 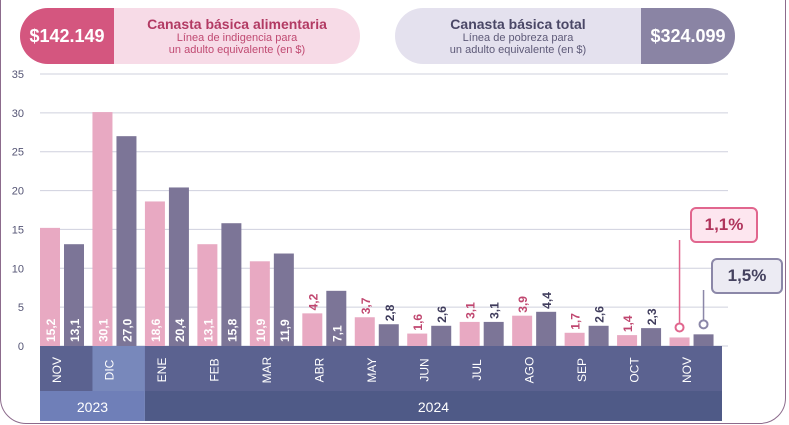 I want to click on data-label: 15,8, so click(x=232, y=330).